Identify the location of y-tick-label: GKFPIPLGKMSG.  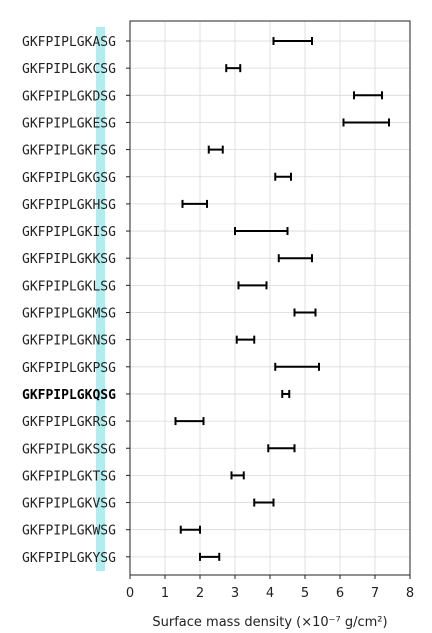
(69, 314).